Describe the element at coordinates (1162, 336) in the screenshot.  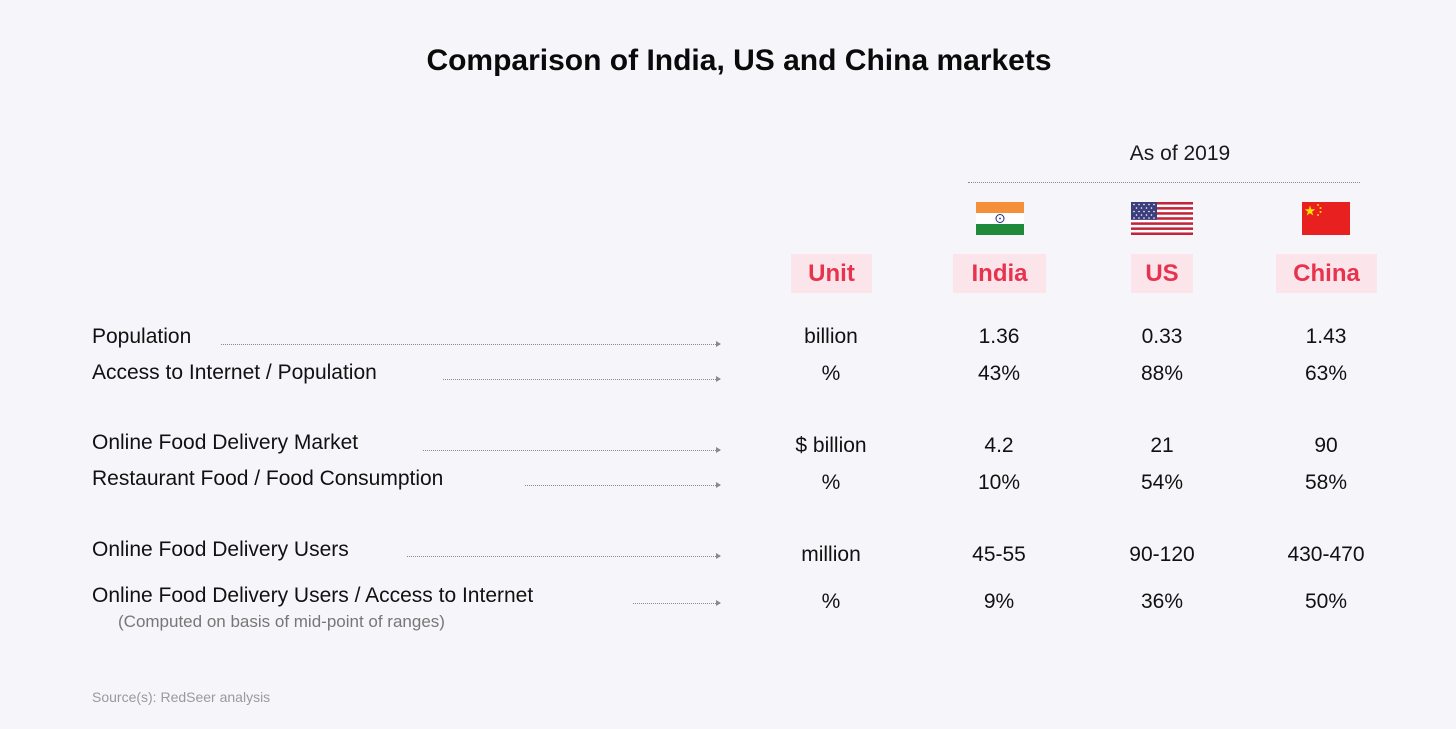
I see `cell-us: 0.33` at that location.